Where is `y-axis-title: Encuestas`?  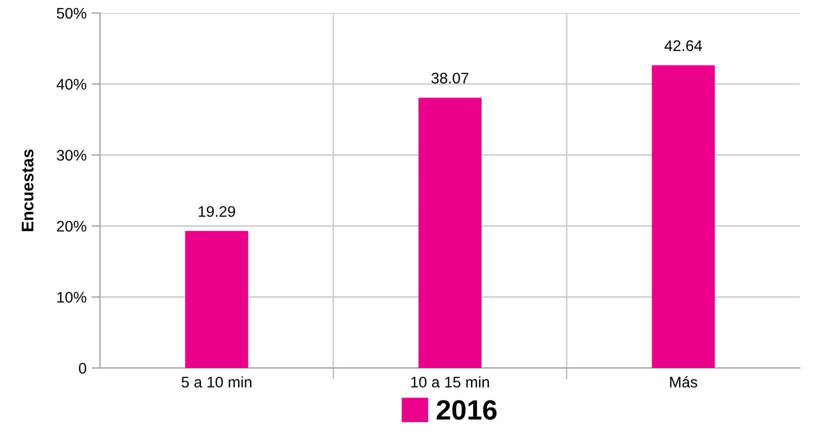
y-axis-title: Encuestas is located at coordinates (28, 190).